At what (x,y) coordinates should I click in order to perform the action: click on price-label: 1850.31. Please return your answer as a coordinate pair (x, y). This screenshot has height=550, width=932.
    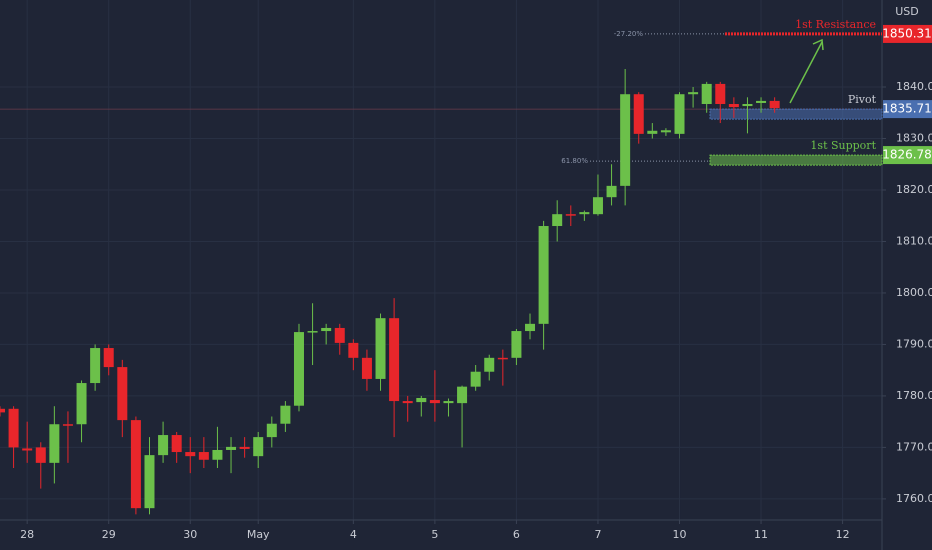
    Looking at the image, I should click on (907, 33).